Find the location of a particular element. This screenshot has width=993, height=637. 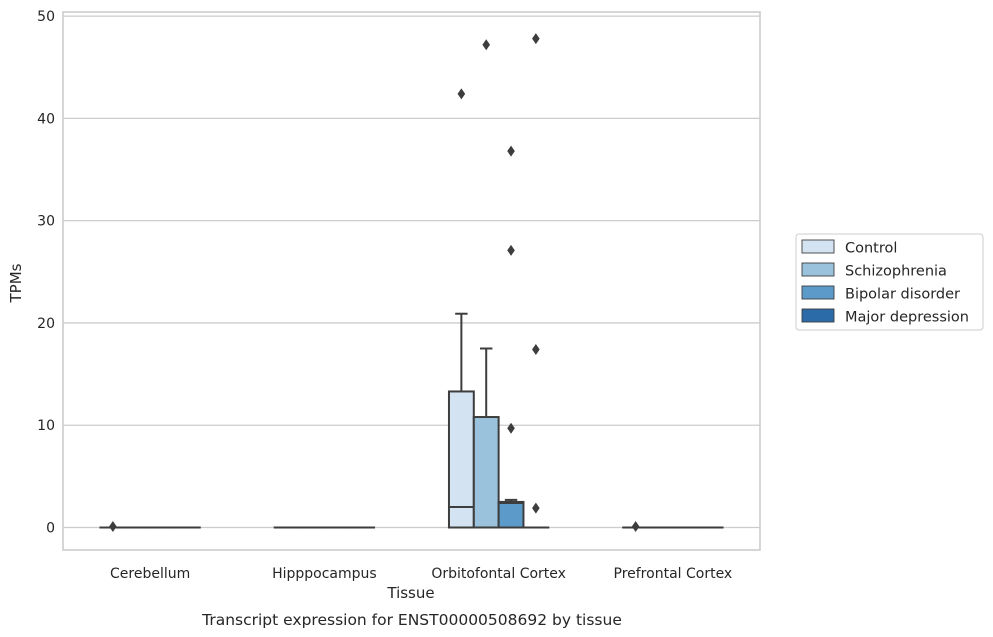

y-tick-label: 20 is located at coordinates (46, 324).